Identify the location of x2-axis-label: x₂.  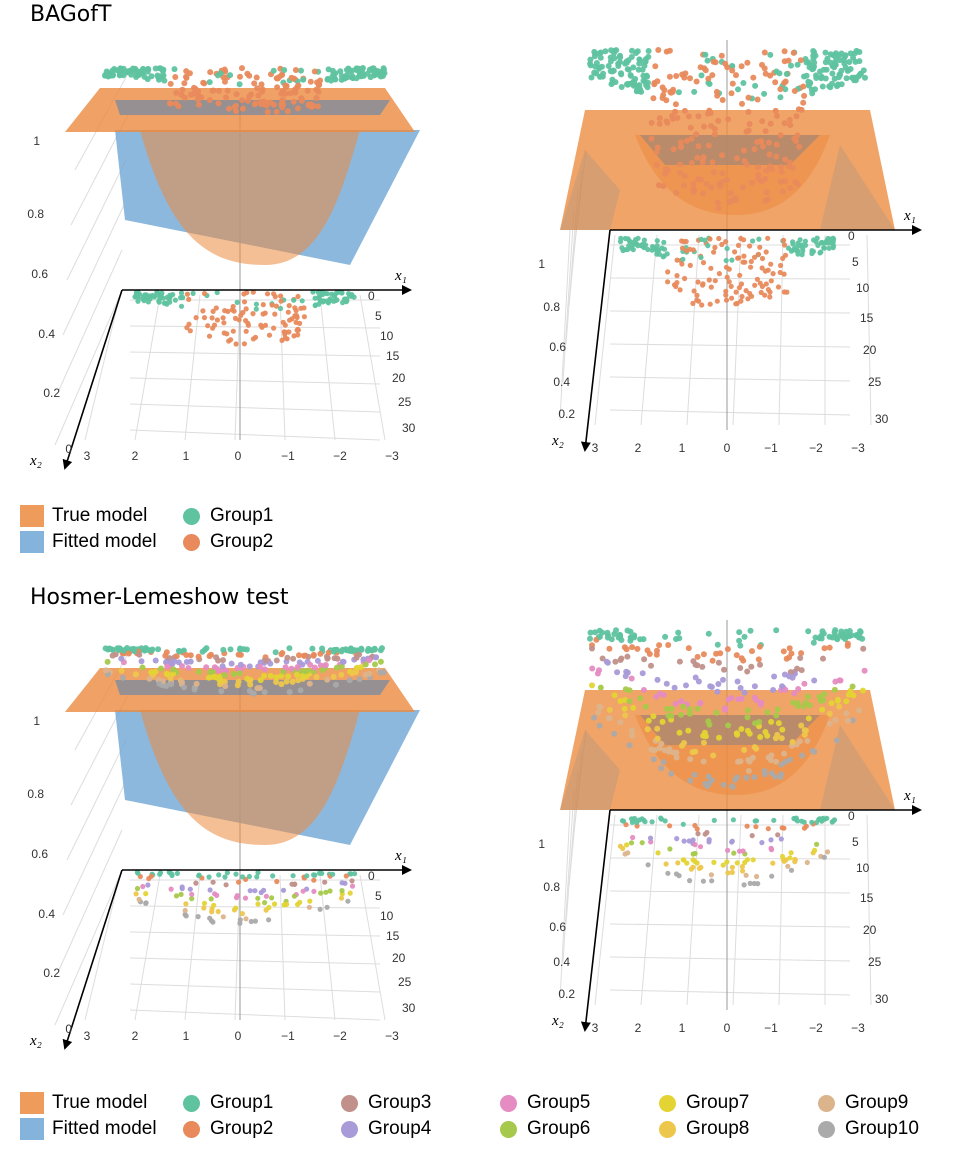
(557, 441).